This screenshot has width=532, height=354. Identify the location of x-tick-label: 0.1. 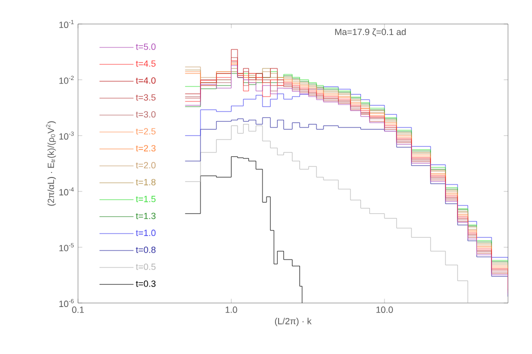
(78, 309).